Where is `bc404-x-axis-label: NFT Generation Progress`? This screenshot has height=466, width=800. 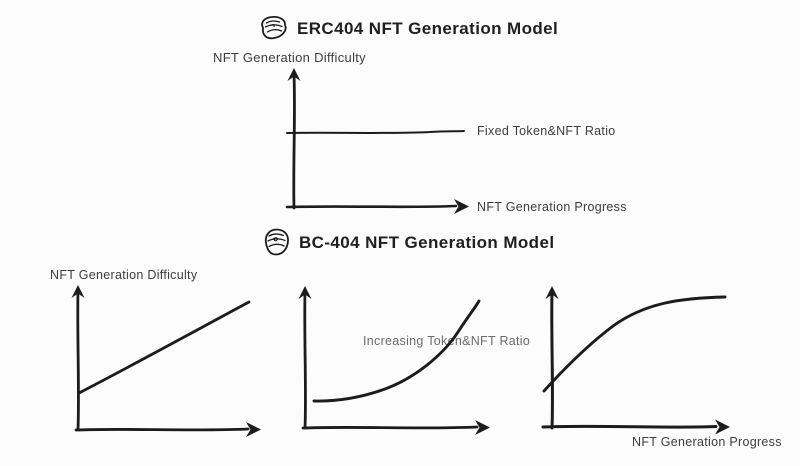 bc404-x-axis-label: NFT Generation Progress is located at coordinates (707, 442).